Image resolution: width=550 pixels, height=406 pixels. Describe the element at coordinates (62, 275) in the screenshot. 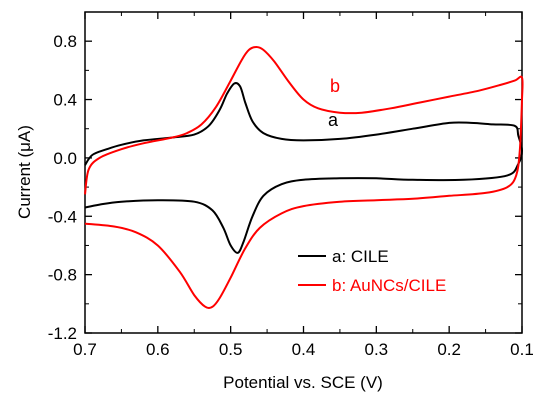

I see `y-tick-label: -0.8` at that location.